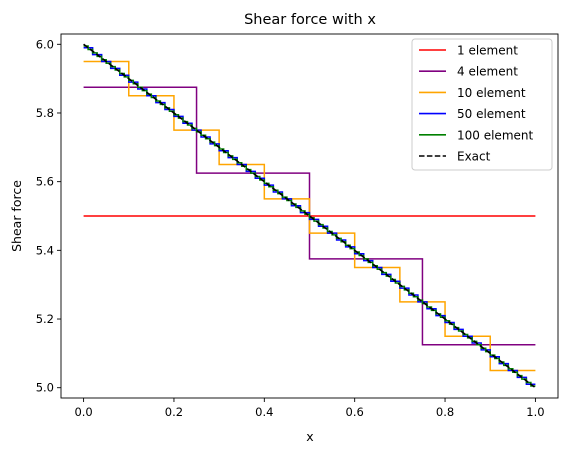 The image size is (567, 455). Describe the element at coordinates (491, 114) in the screenshot. I see `legend-label: 50 element` at that location.